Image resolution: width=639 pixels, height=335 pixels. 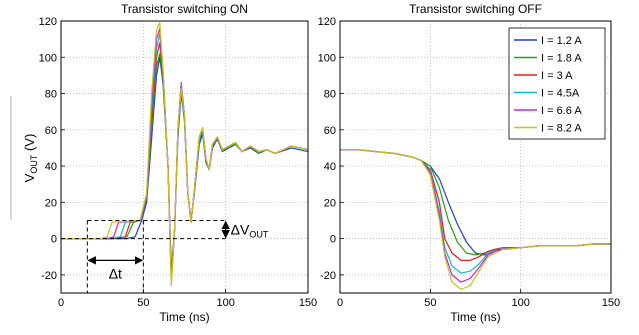 I want to click on delta-t-label: Δt, so click(x=115, y=273).